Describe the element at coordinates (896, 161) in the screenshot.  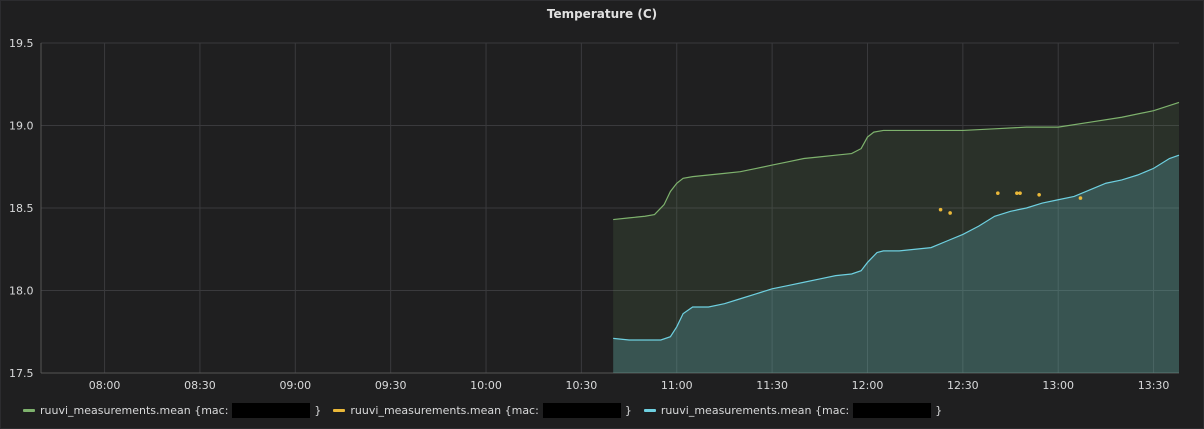
I see `series-line` at that location.